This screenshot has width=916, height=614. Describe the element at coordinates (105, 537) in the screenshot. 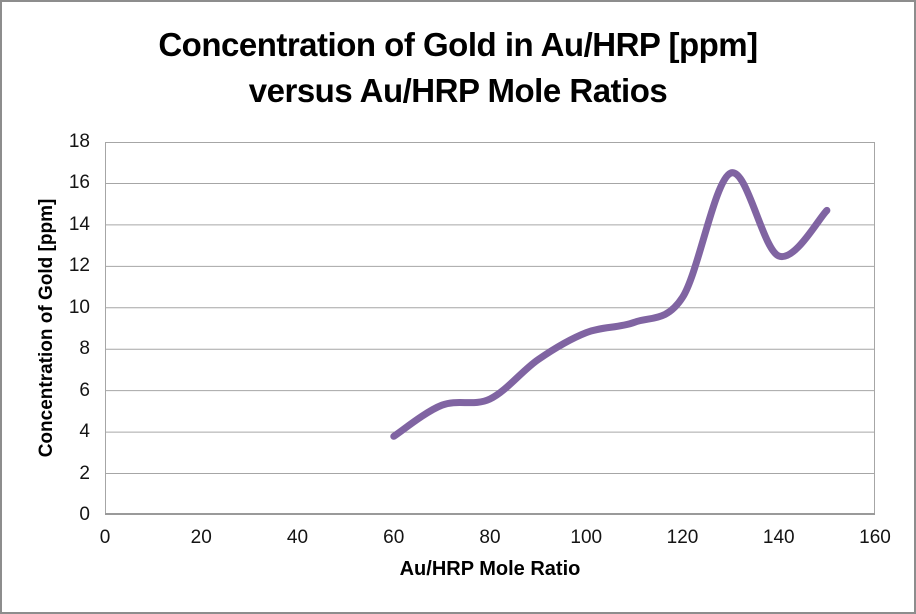

I see `x-tick-label: 0` at that location.